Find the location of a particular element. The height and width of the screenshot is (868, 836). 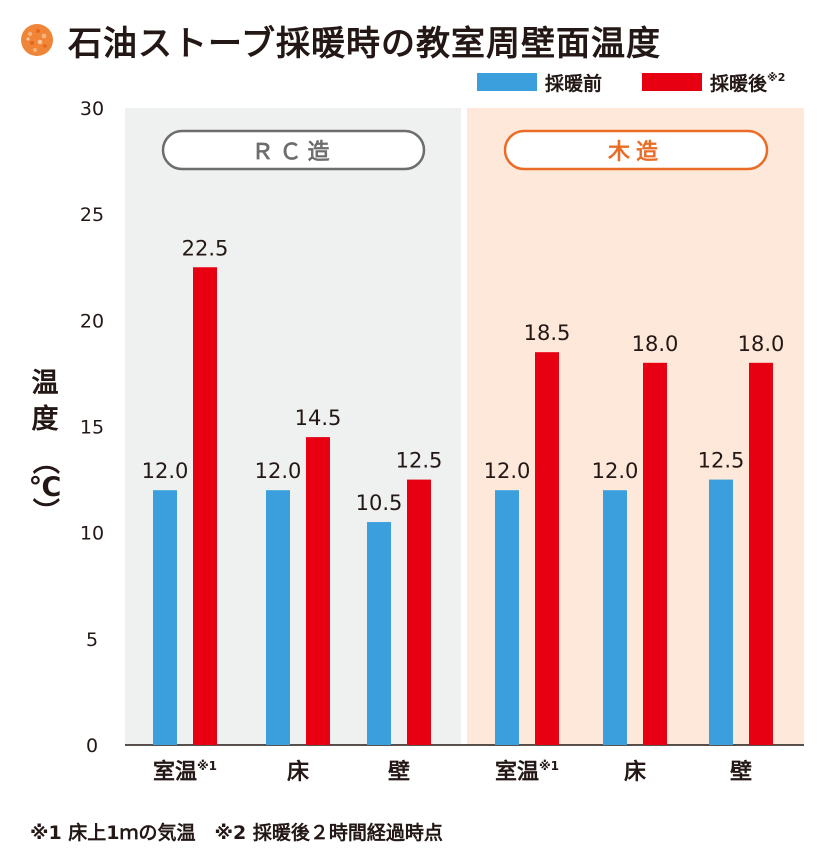

value-label: 18.5 is located at coordinates (547, 333).